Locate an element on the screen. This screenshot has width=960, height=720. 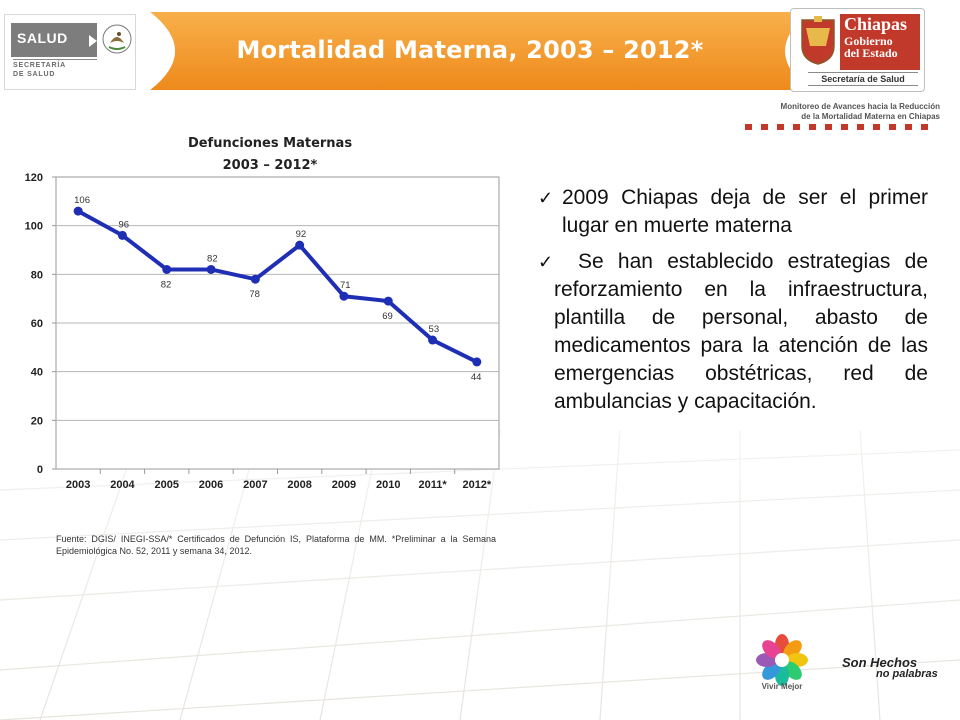
vivir-mejor-label: Vivir Mejor is located at coordinates (782, 686).